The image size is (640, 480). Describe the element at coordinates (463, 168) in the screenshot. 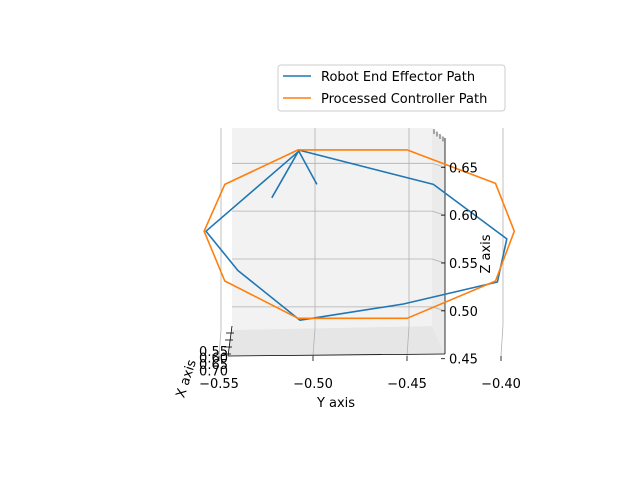

I see `z-tick-label: 0.65` at that location.